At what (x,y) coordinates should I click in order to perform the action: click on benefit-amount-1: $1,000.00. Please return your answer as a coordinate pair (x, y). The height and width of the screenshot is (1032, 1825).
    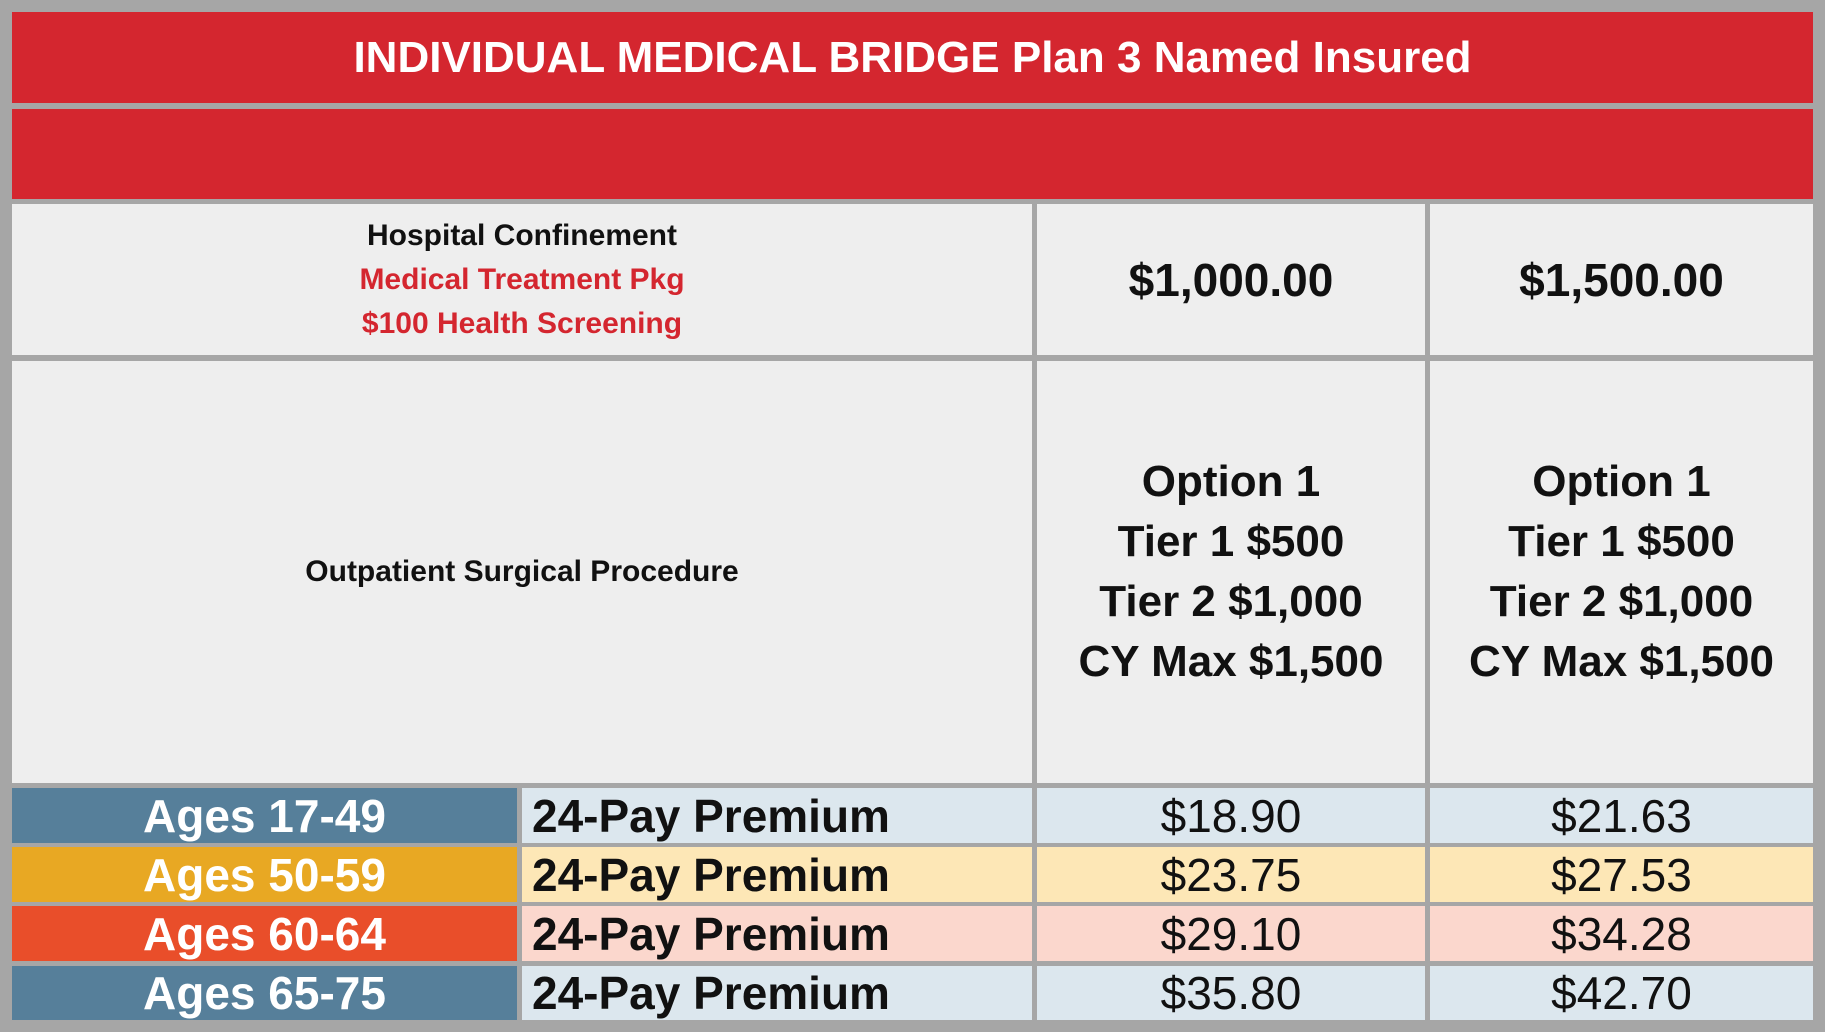
    Looking at the image, I should click on (1231, 279).